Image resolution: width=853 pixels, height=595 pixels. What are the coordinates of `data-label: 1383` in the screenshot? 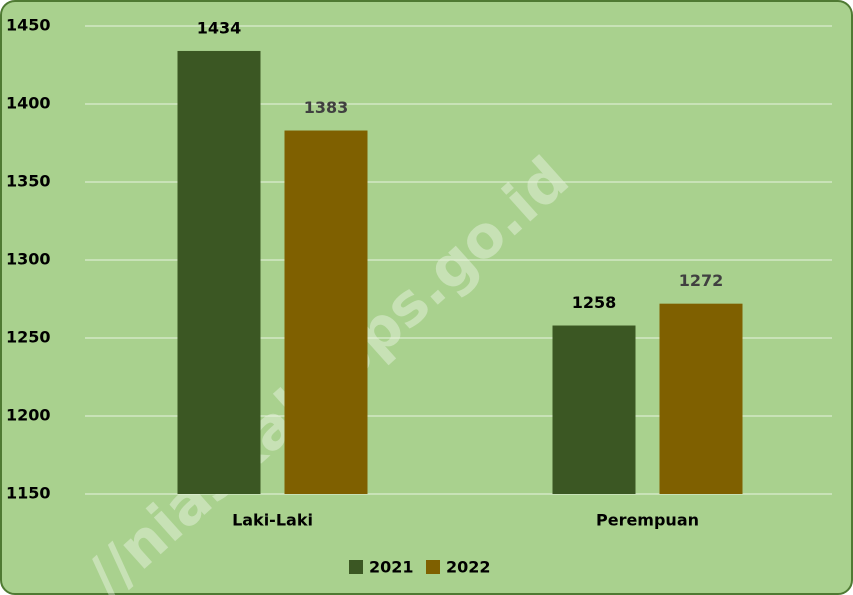 It's located at (326, 107).